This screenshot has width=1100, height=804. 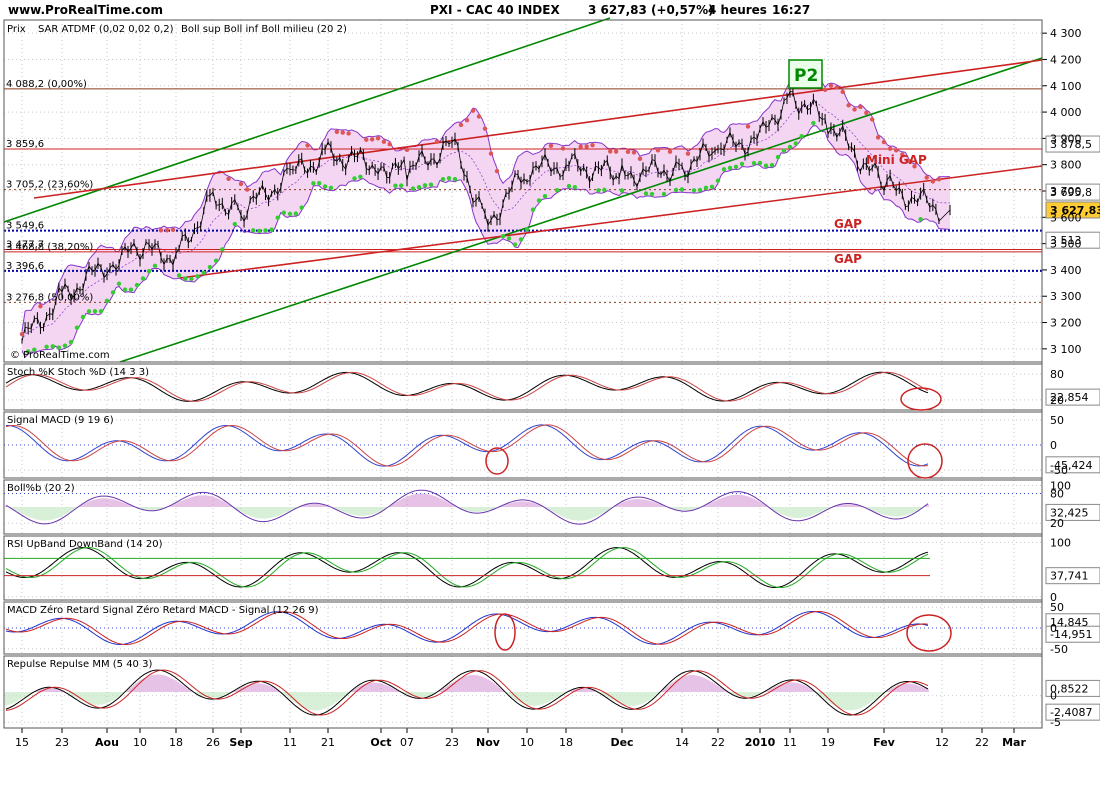 What do you see at coordinates (1069, 512) in the screenshot?
I see `indicator-tag-label: 32,425` at bounding box center [1069, 512].